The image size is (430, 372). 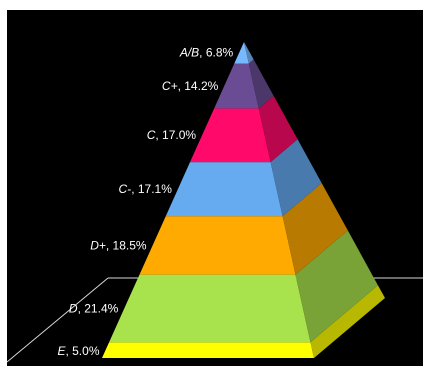 What do you see at coordinates (58, 320) in the screenshot?
I see `floor-line-left` at bounding box center [58, 320].